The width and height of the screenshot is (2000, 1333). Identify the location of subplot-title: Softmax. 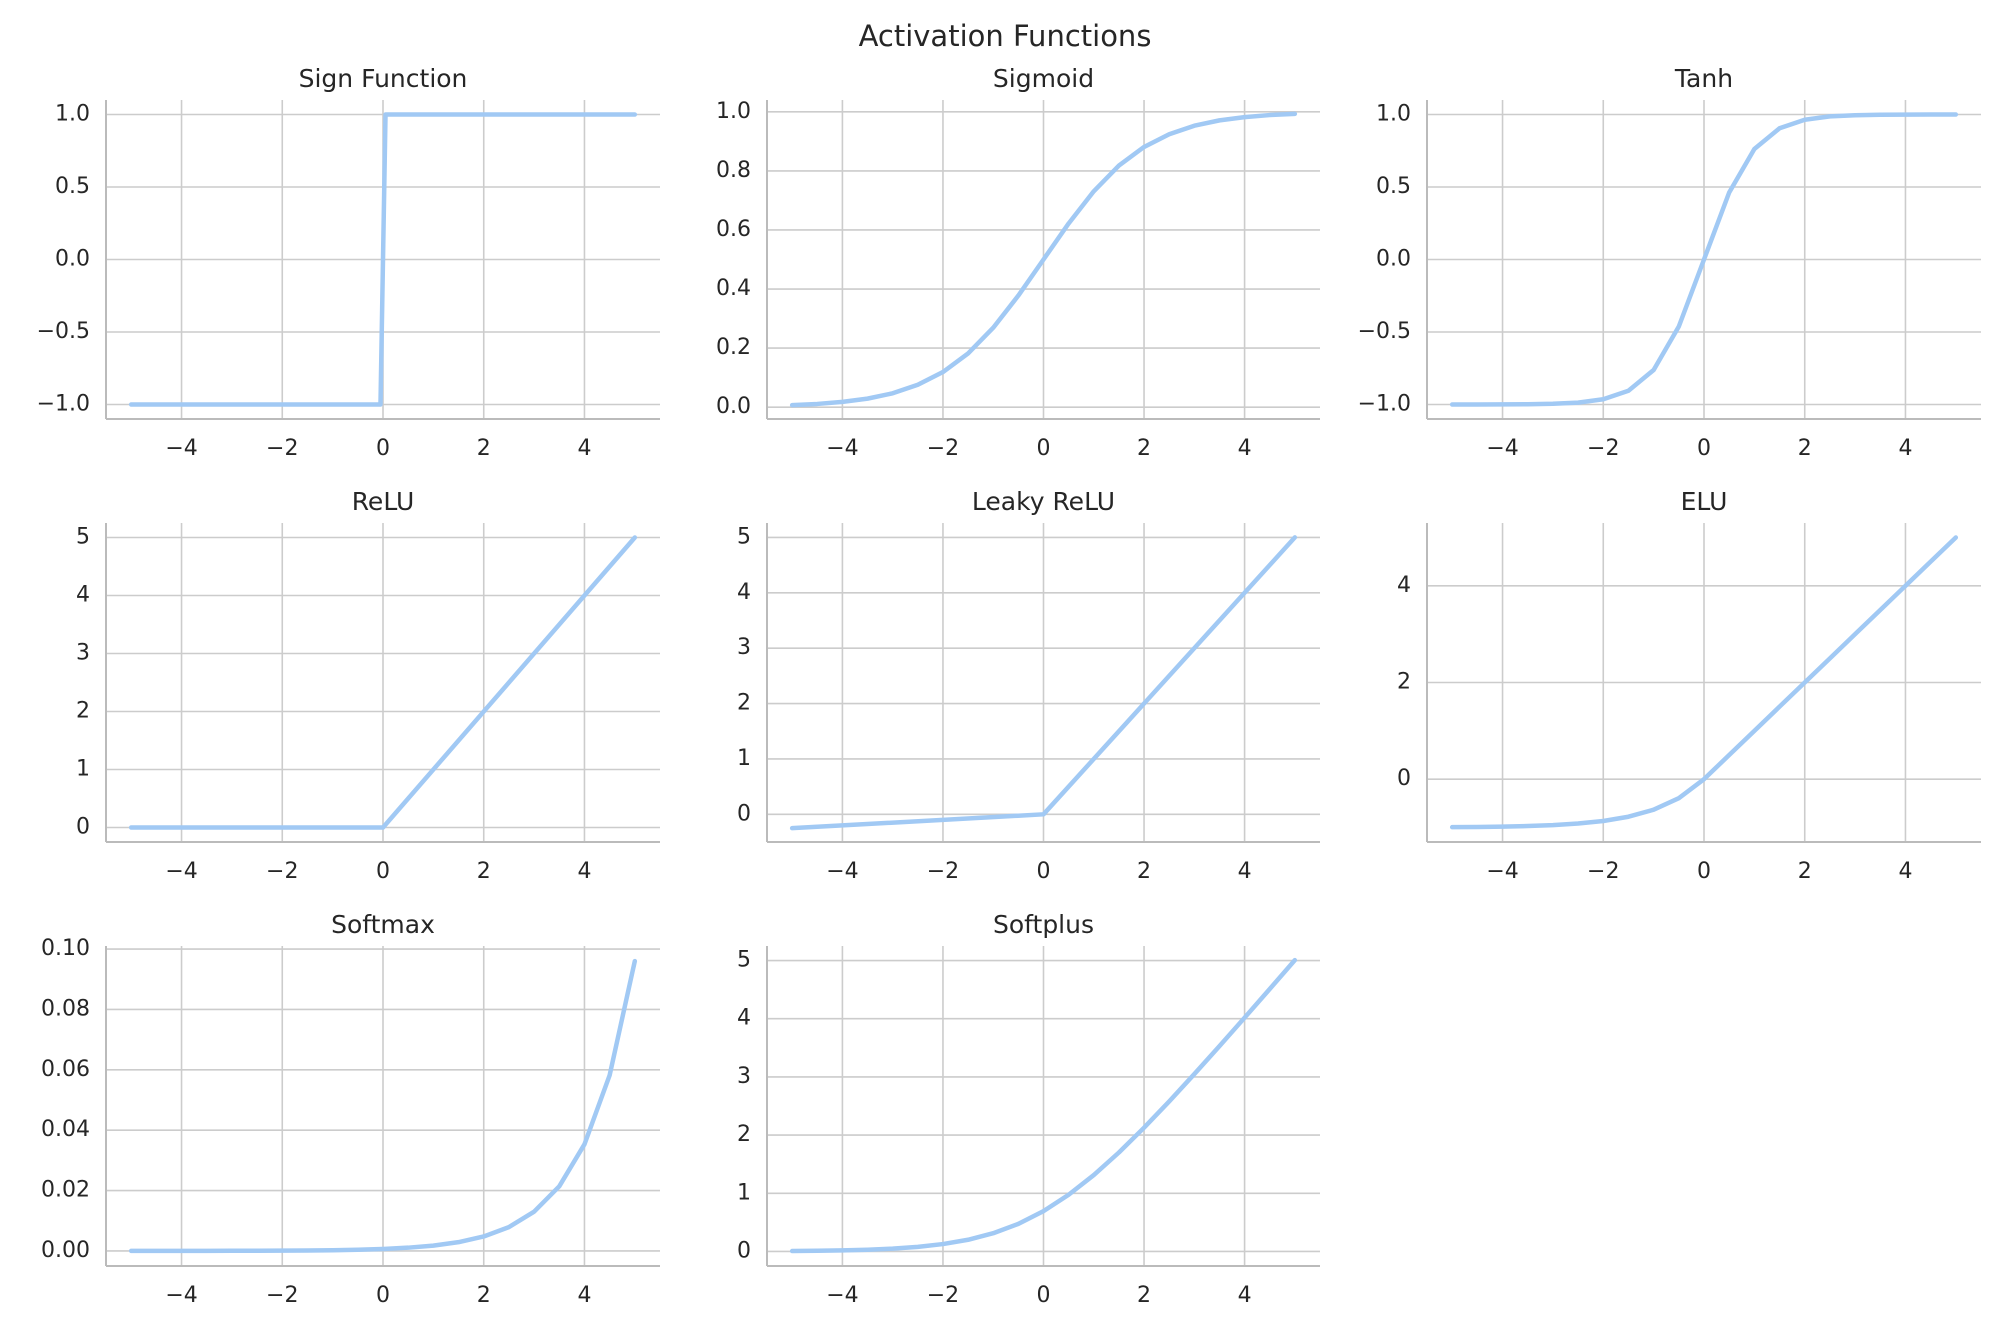
(383, 924).